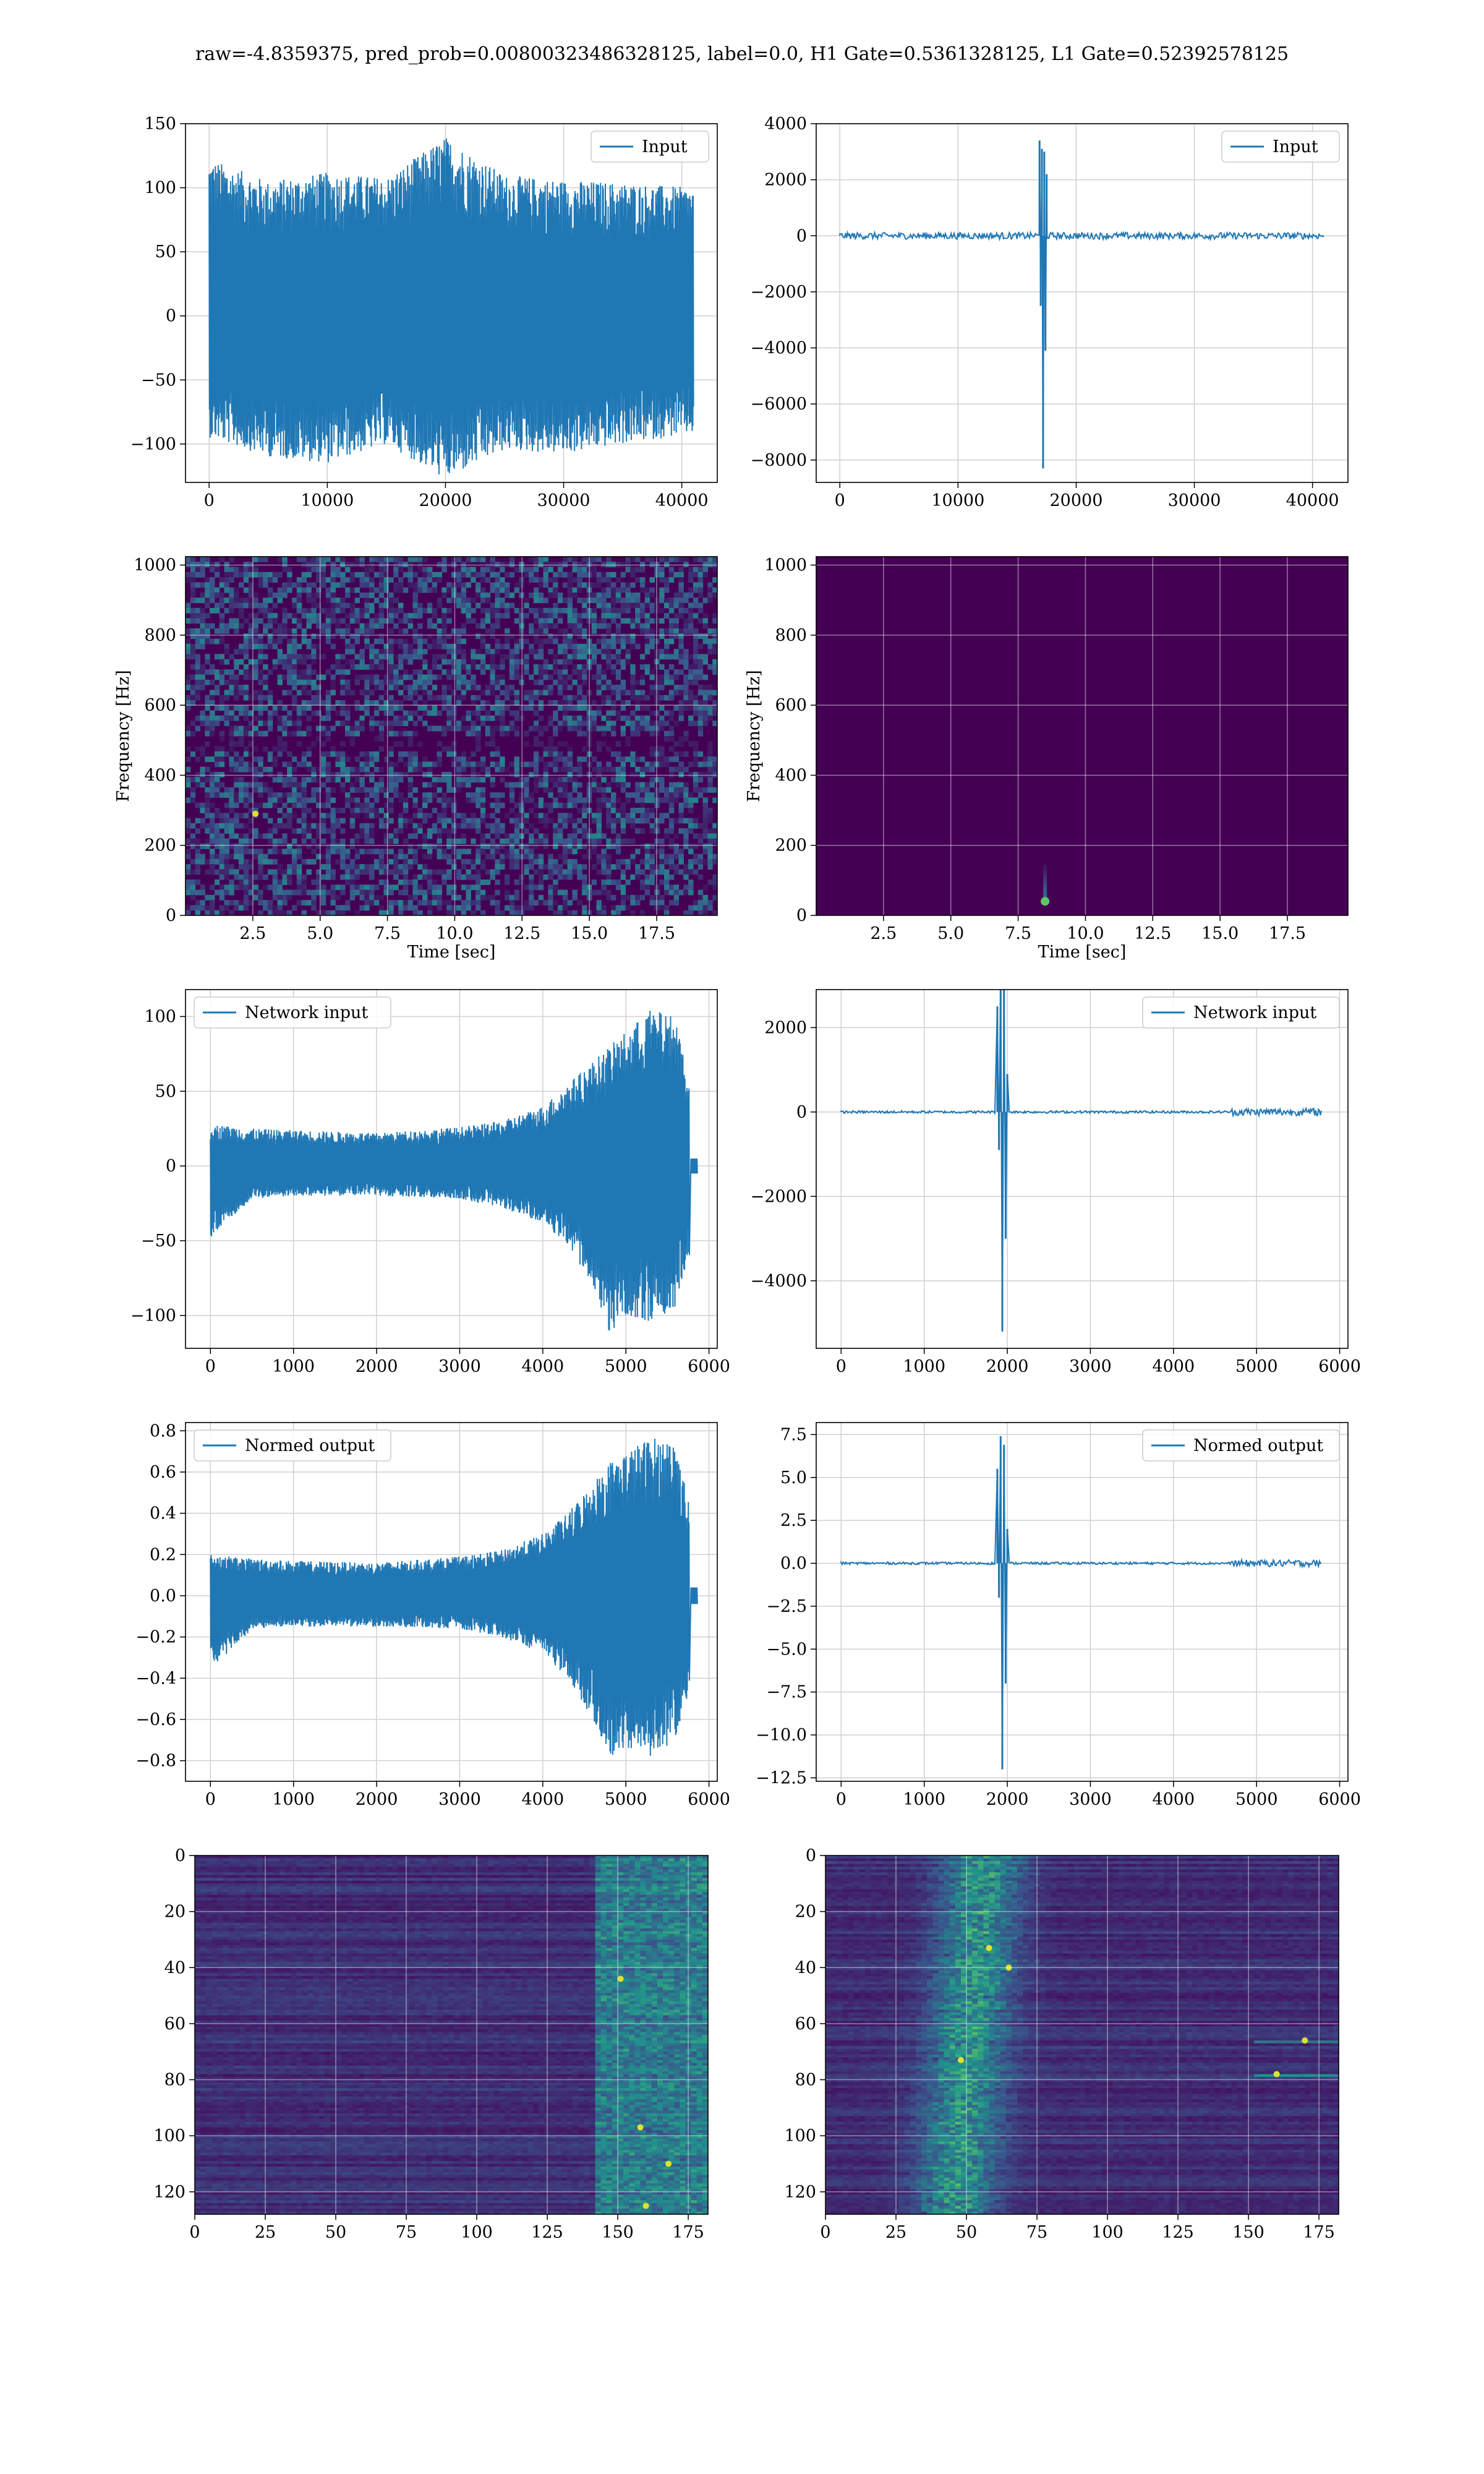  I want to click on plot-area, so click(1082, 1602).